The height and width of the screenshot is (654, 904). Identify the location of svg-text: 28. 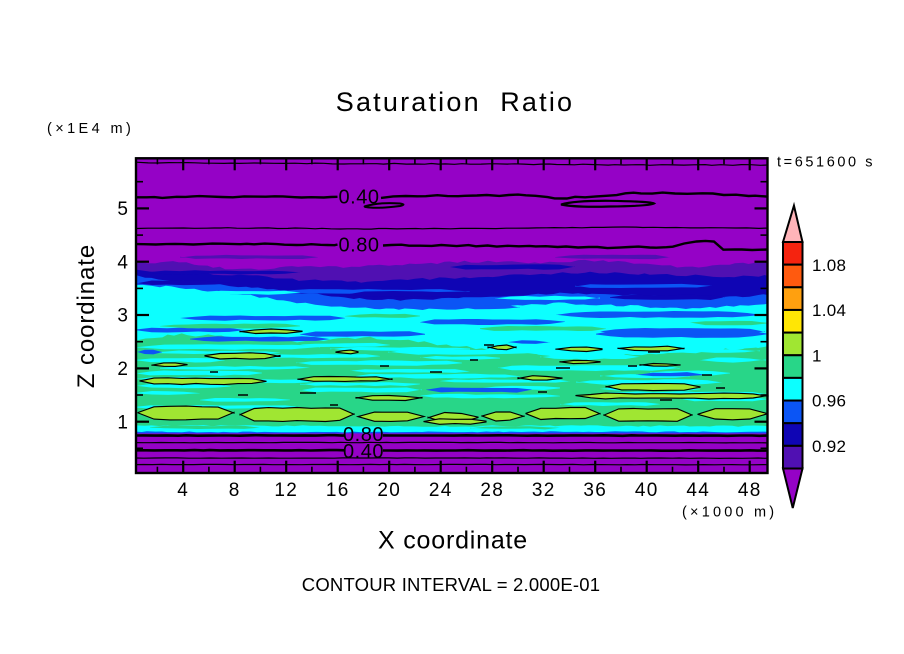
(492, 490).